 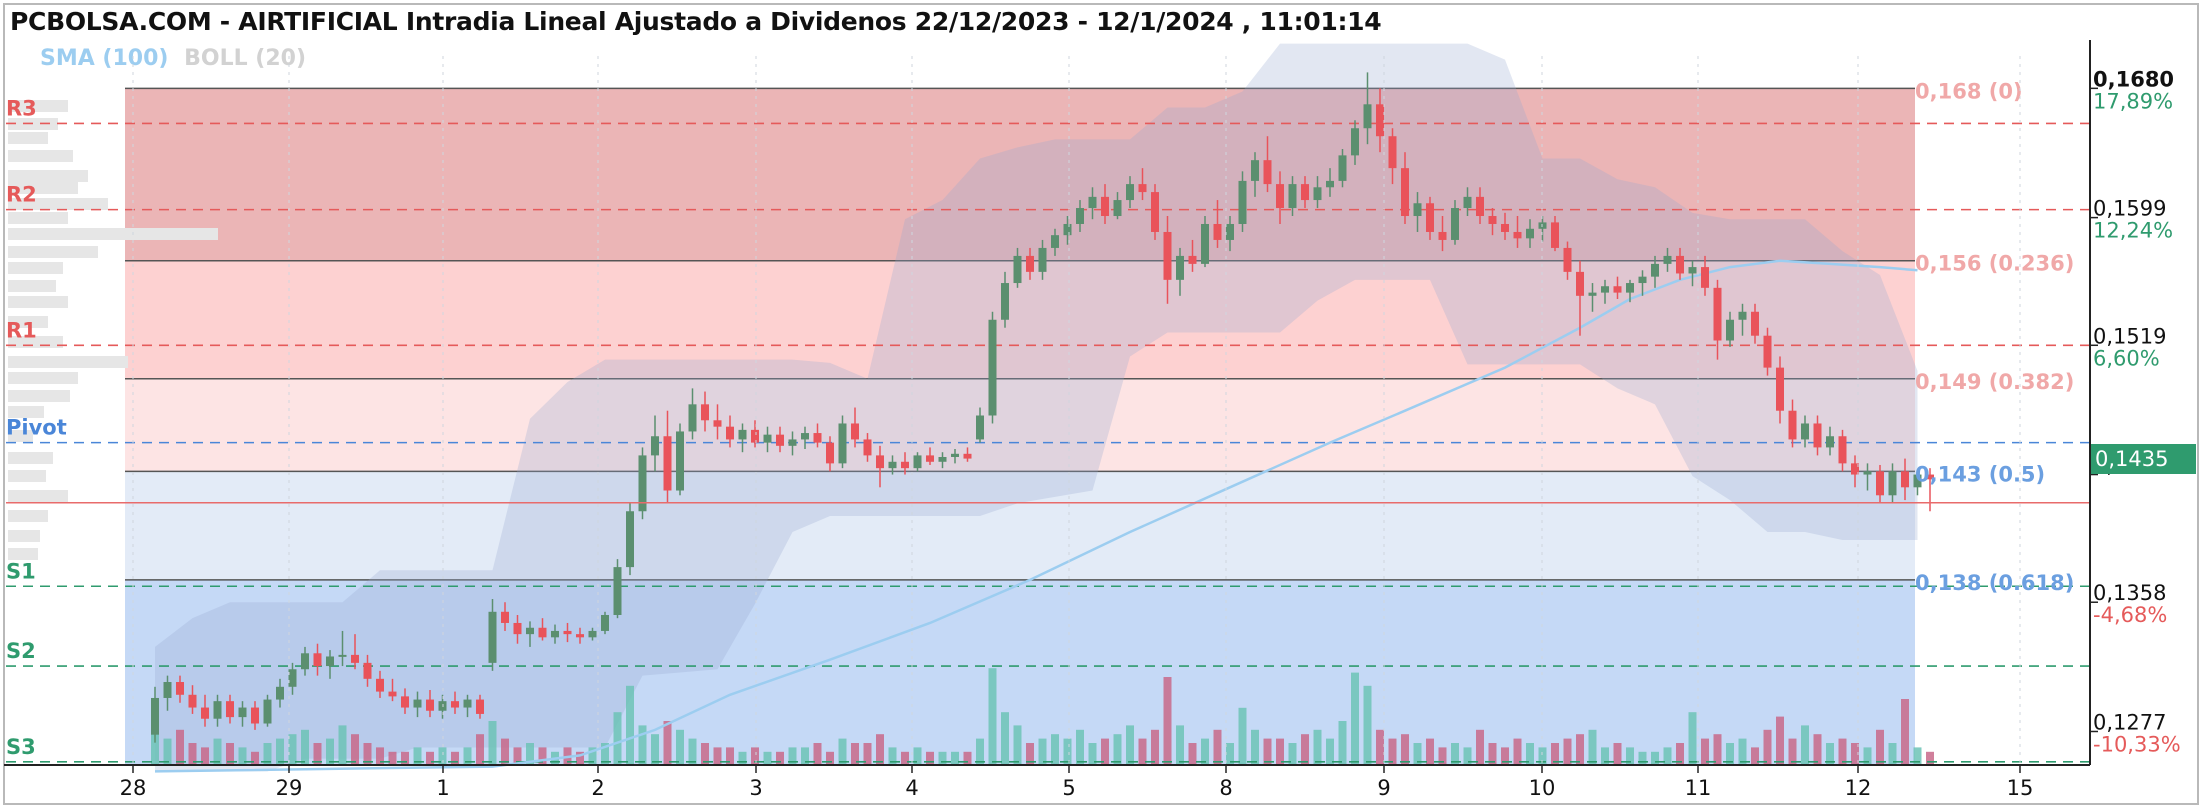 What do you see at coordinates (442, 788) in the screenshot?
I see `x-tick-label: 1` at bounding box center [442, 788].